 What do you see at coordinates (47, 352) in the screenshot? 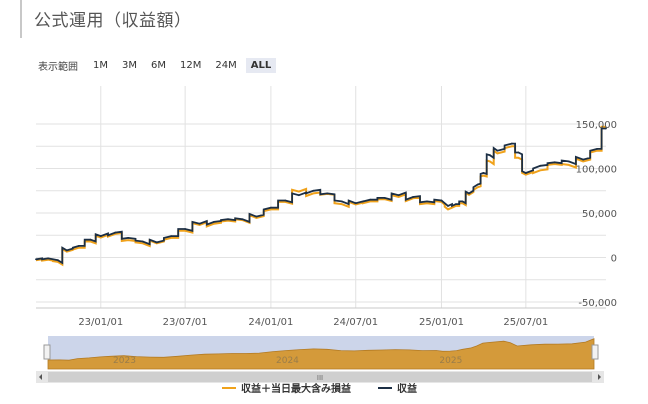
I see `navigator-left-handle` at bounding box center [47, 352].